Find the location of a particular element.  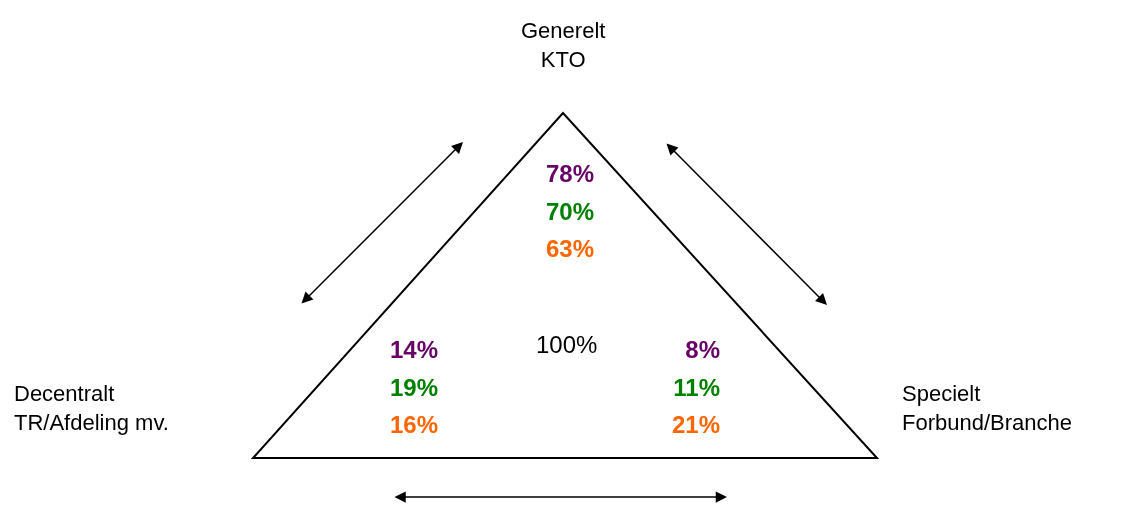

data-label: 11% is located at coordinates (696, 387).